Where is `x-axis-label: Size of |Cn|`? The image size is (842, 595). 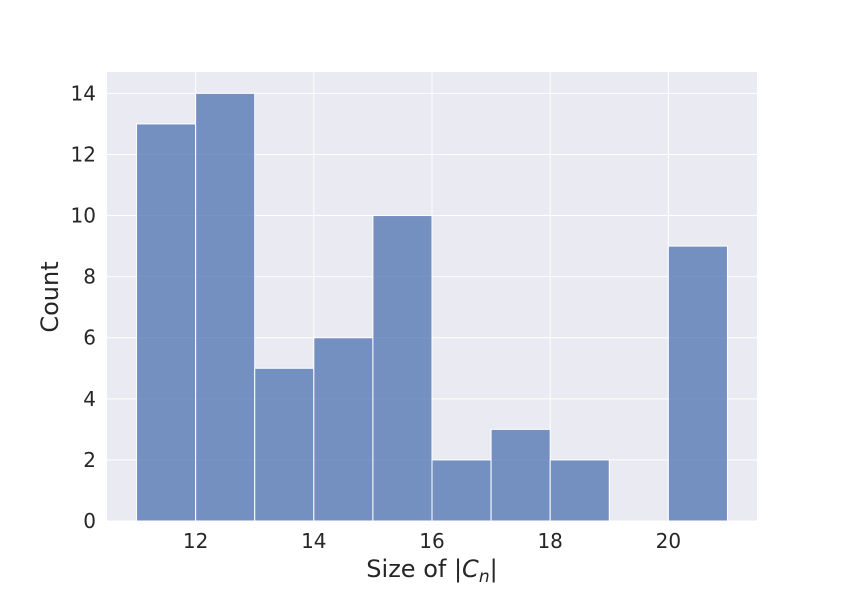 x-axis-label: Size of |Cn| is located at coordinates (431, 571).